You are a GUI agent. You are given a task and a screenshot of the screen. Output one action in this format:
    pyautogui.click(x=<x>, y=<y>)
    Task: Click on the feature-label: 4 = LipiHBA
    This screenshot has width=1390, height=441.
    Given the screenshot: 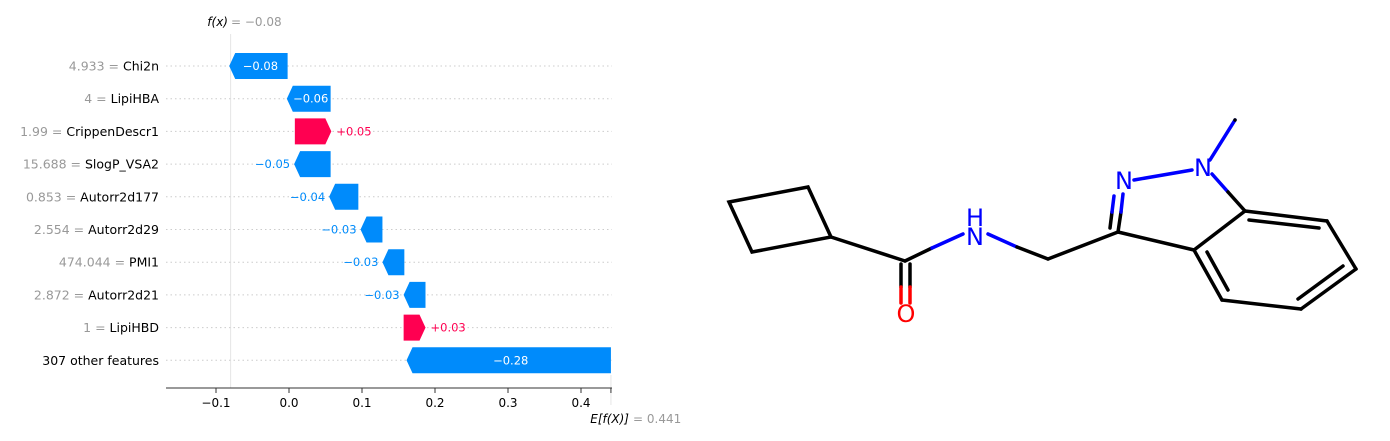 What is the action you would take?
    pyautogui.click(x=121, y=98)
    